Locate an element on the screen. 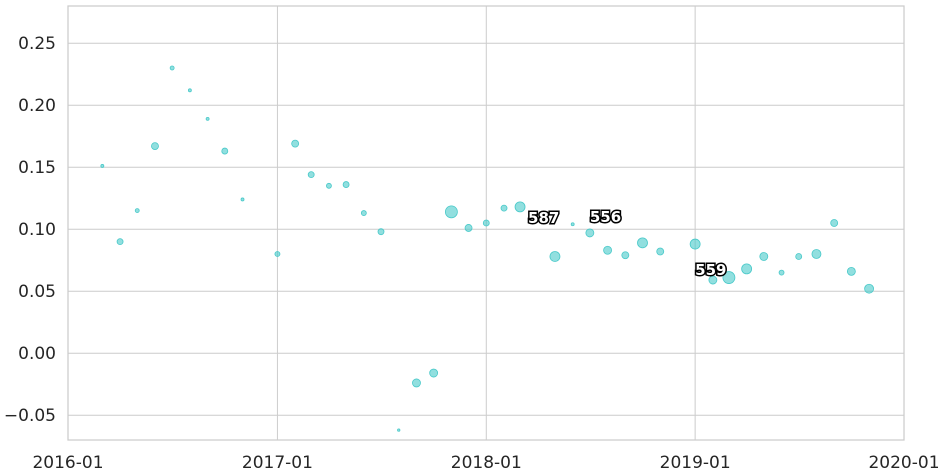 Image resolution: width=945 pixels, height=476 pixels. y-tick-label: 0.25 is located at coordinates (37, 44).